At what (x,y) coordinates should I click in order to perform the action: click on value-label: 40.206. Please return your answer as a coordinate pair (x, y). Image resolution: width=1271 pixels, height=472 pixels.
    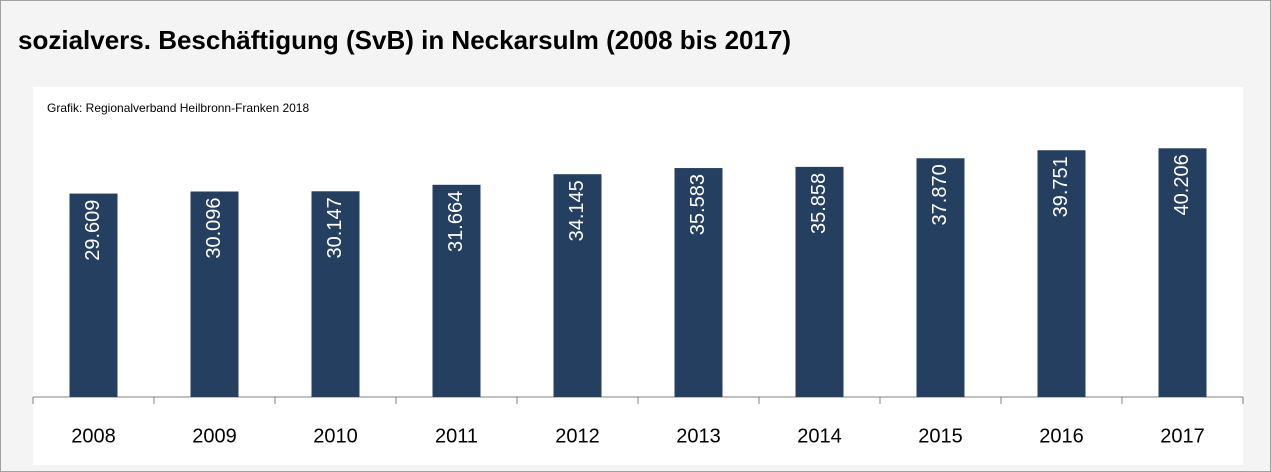
    Looking at the image, I should click on (1182, 184).